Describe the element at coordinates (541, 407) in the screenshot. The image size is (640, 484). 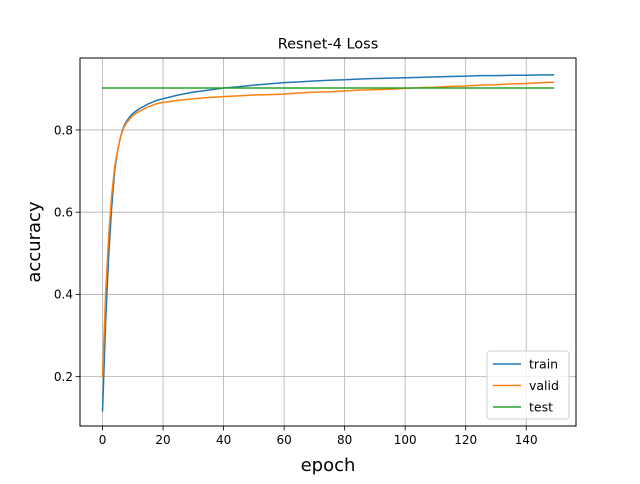
I see `legend-label-test: test` at that location.